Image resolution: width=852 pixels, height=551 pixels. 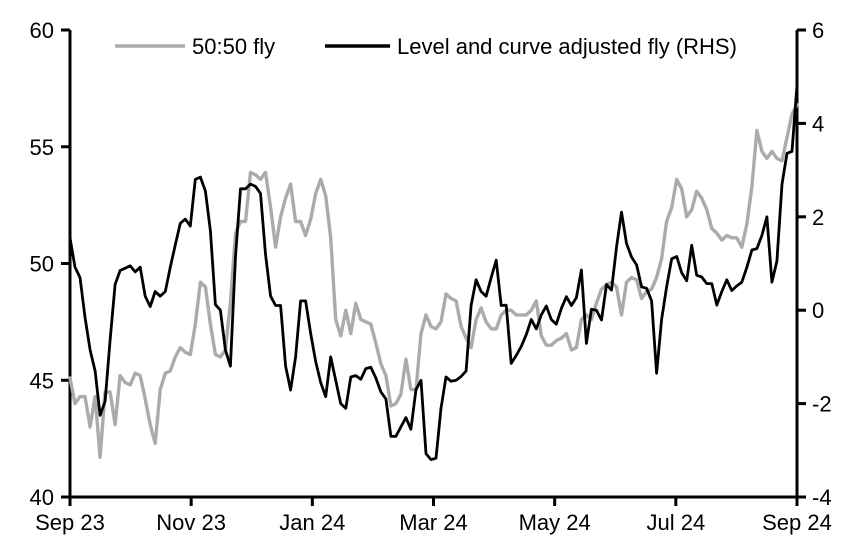 I want to click on right-axis-tick-label: 0, so click(x=818, y=310).